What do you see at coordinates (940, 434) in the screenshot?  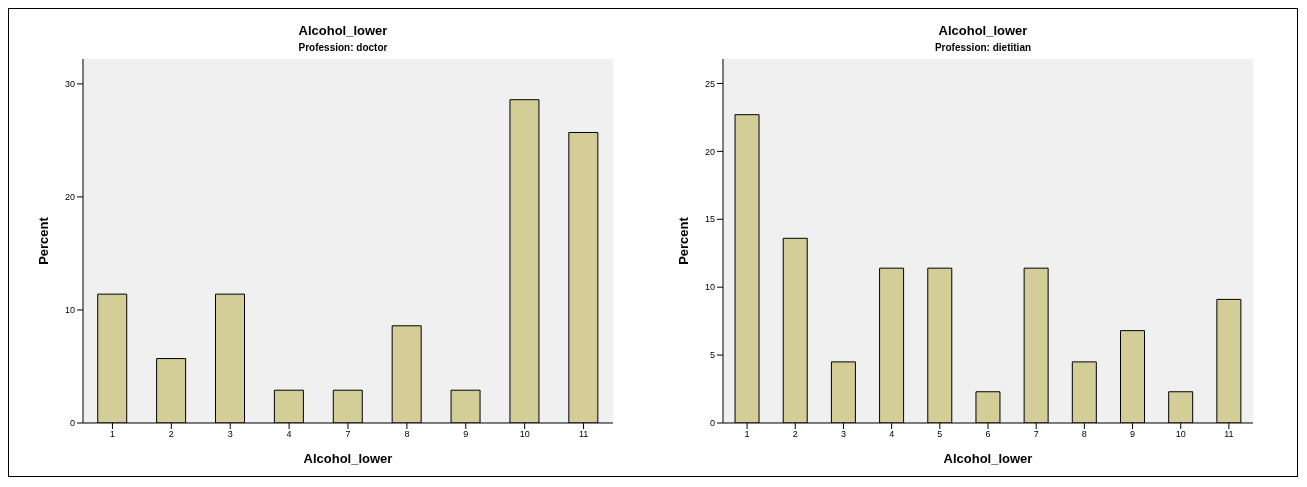 I see `x-tick-label: 5` at bounding box center [940, 434].